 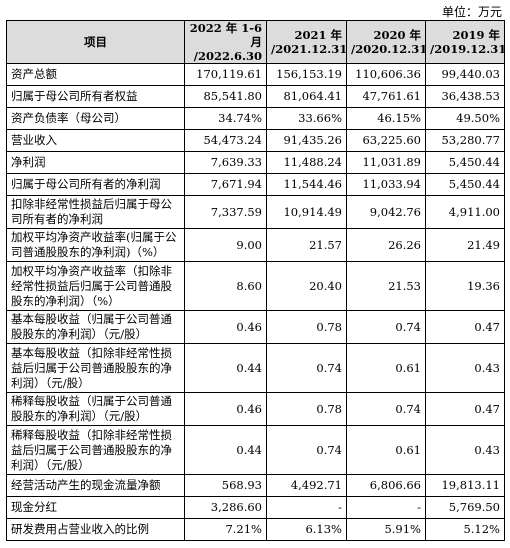 What do you see at coordinates (306, 118) in the screenshot?
I see `cell-value: 33.66%` at bounding box center [306, 118].